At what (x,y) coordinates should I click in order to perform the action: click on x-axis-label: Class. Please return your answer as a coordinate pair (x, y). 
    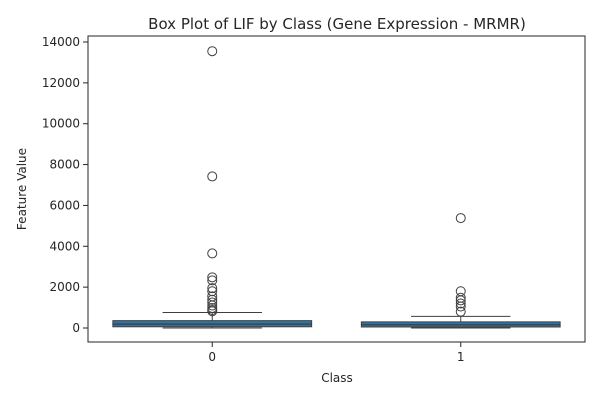
    Looking at the image, I should click on (337, 378).